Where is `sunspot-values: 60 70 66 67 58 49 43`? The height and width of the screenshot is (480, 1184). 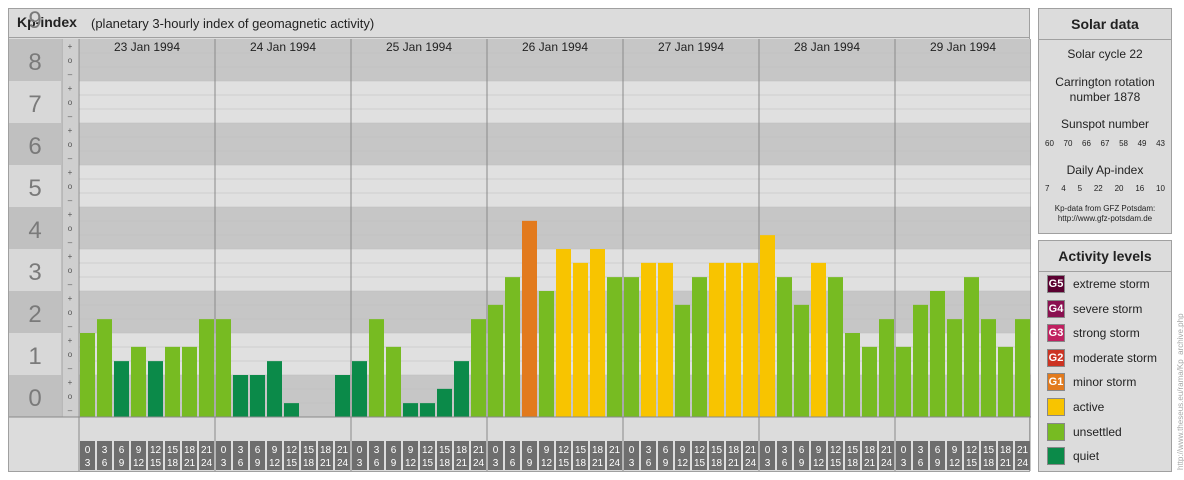 sunspot-values: 60 70 66 67 58 49 43 is located at coordinates (1105, 143).